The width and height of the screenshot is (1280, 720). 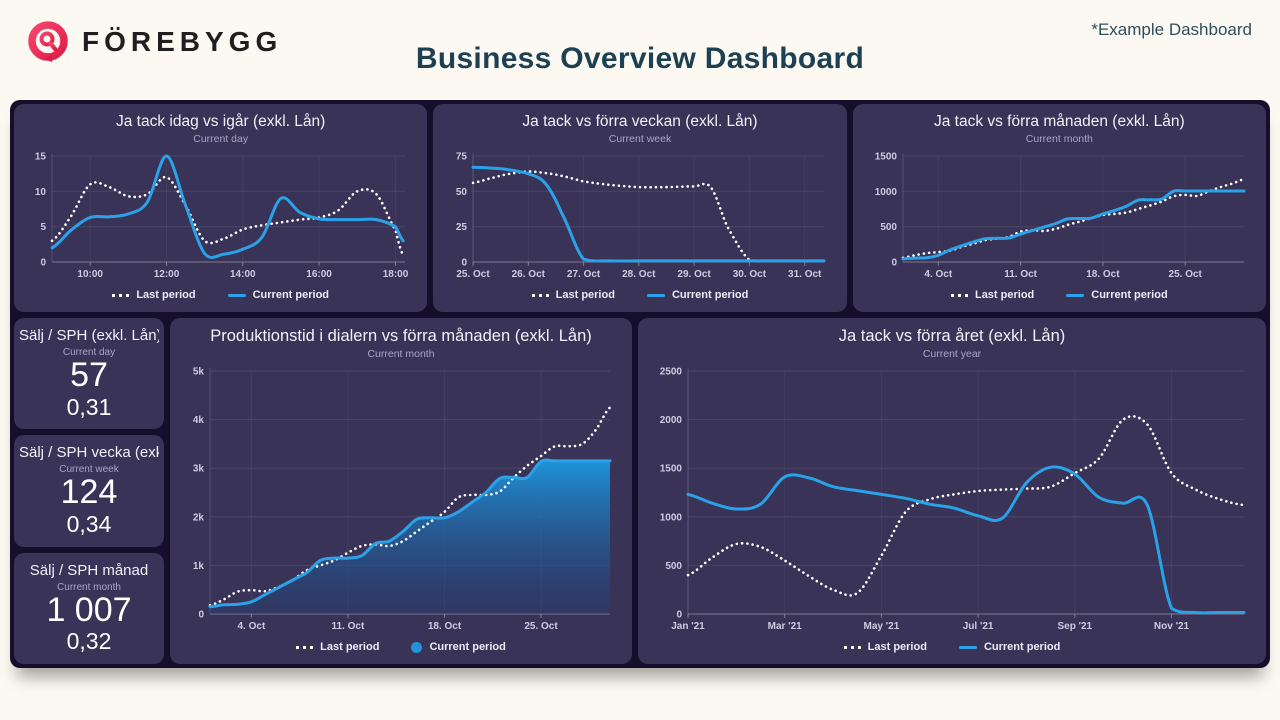 I want to click on example-dashboard-note: *Example Dashboard, so click(x=1171, y=29).